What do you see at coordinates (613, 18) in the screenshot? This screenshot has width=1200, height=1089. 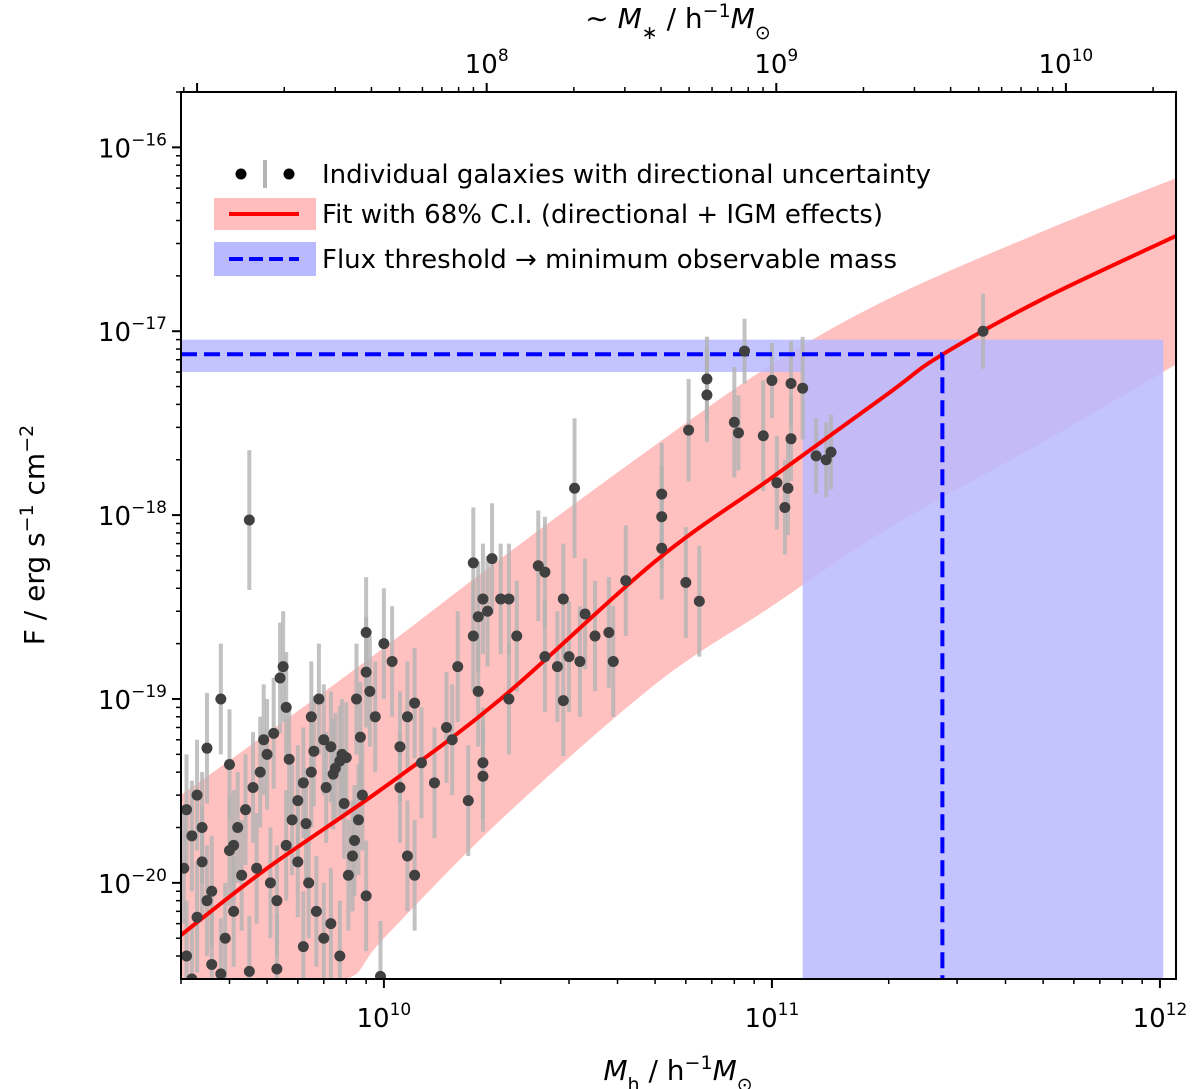 I see `top-axis-title-main: ∼ M` at bounding box center [613, 18].